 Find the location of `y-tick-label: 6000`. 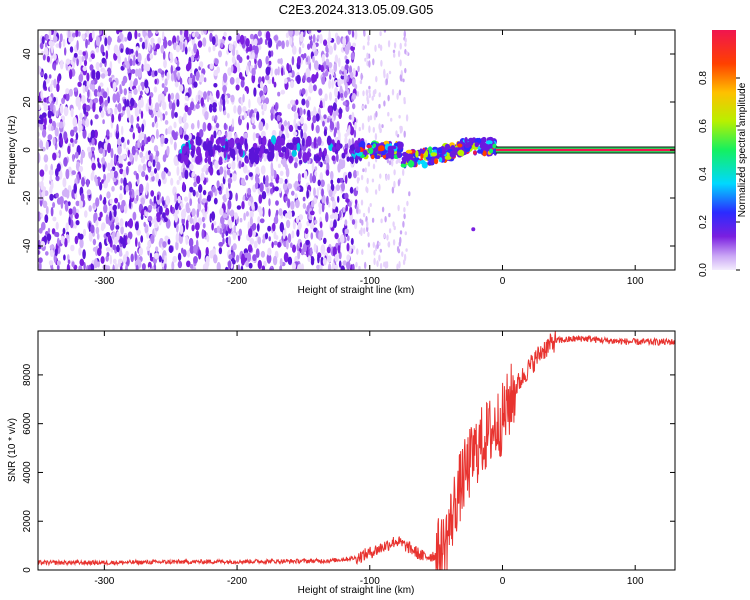

y-tick-label: 6000 is located at coordinates (27, 423).